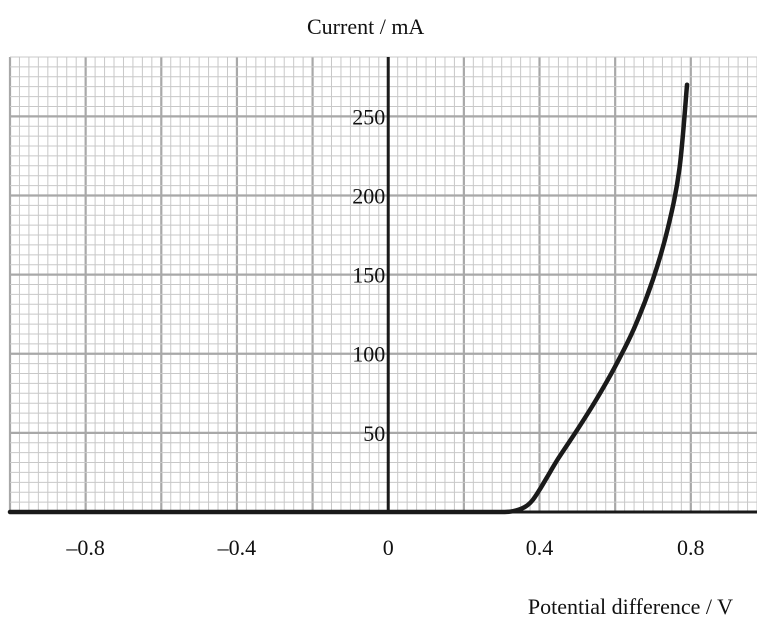 The width and height of the screenshot is (757, 620). I want to click on x-tick-label: –0.8, so click(85, 547).